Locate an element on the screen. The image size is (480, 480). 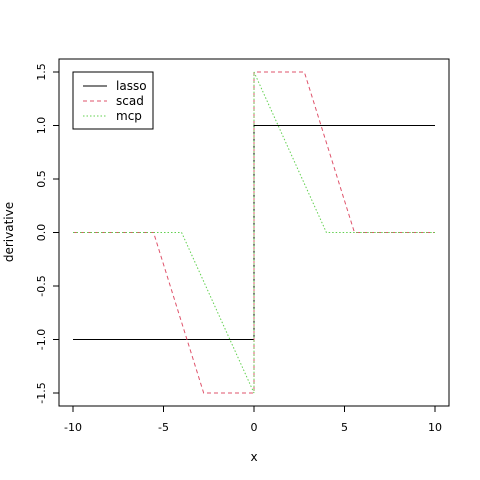
legend-label-mcp: mcp is located at coordinates (129, 116).